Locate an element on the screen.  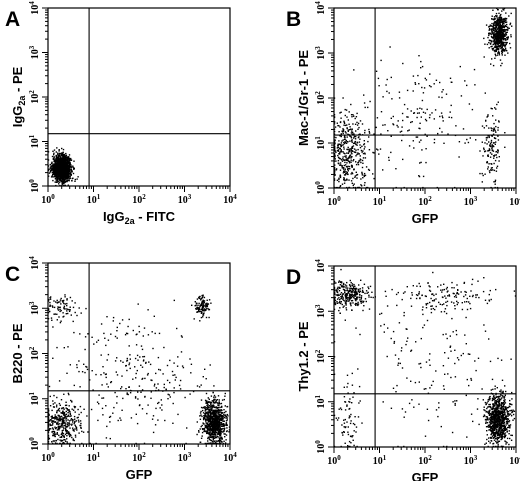
panel-letter: A is located at coordinates (12, 19).